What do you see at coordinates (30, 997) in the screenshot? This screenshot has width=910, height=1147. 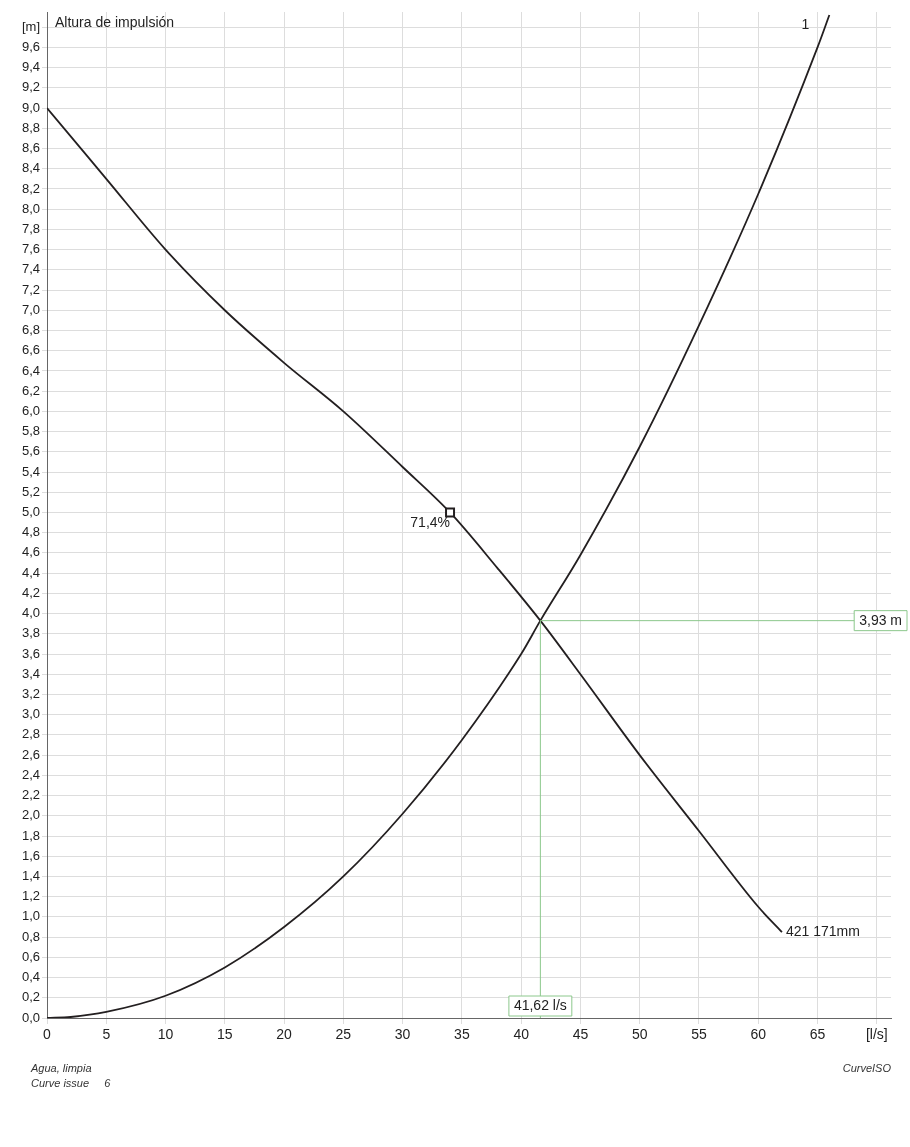 I see `y-tick-label: 0,2` at bounding box center [30, 997].